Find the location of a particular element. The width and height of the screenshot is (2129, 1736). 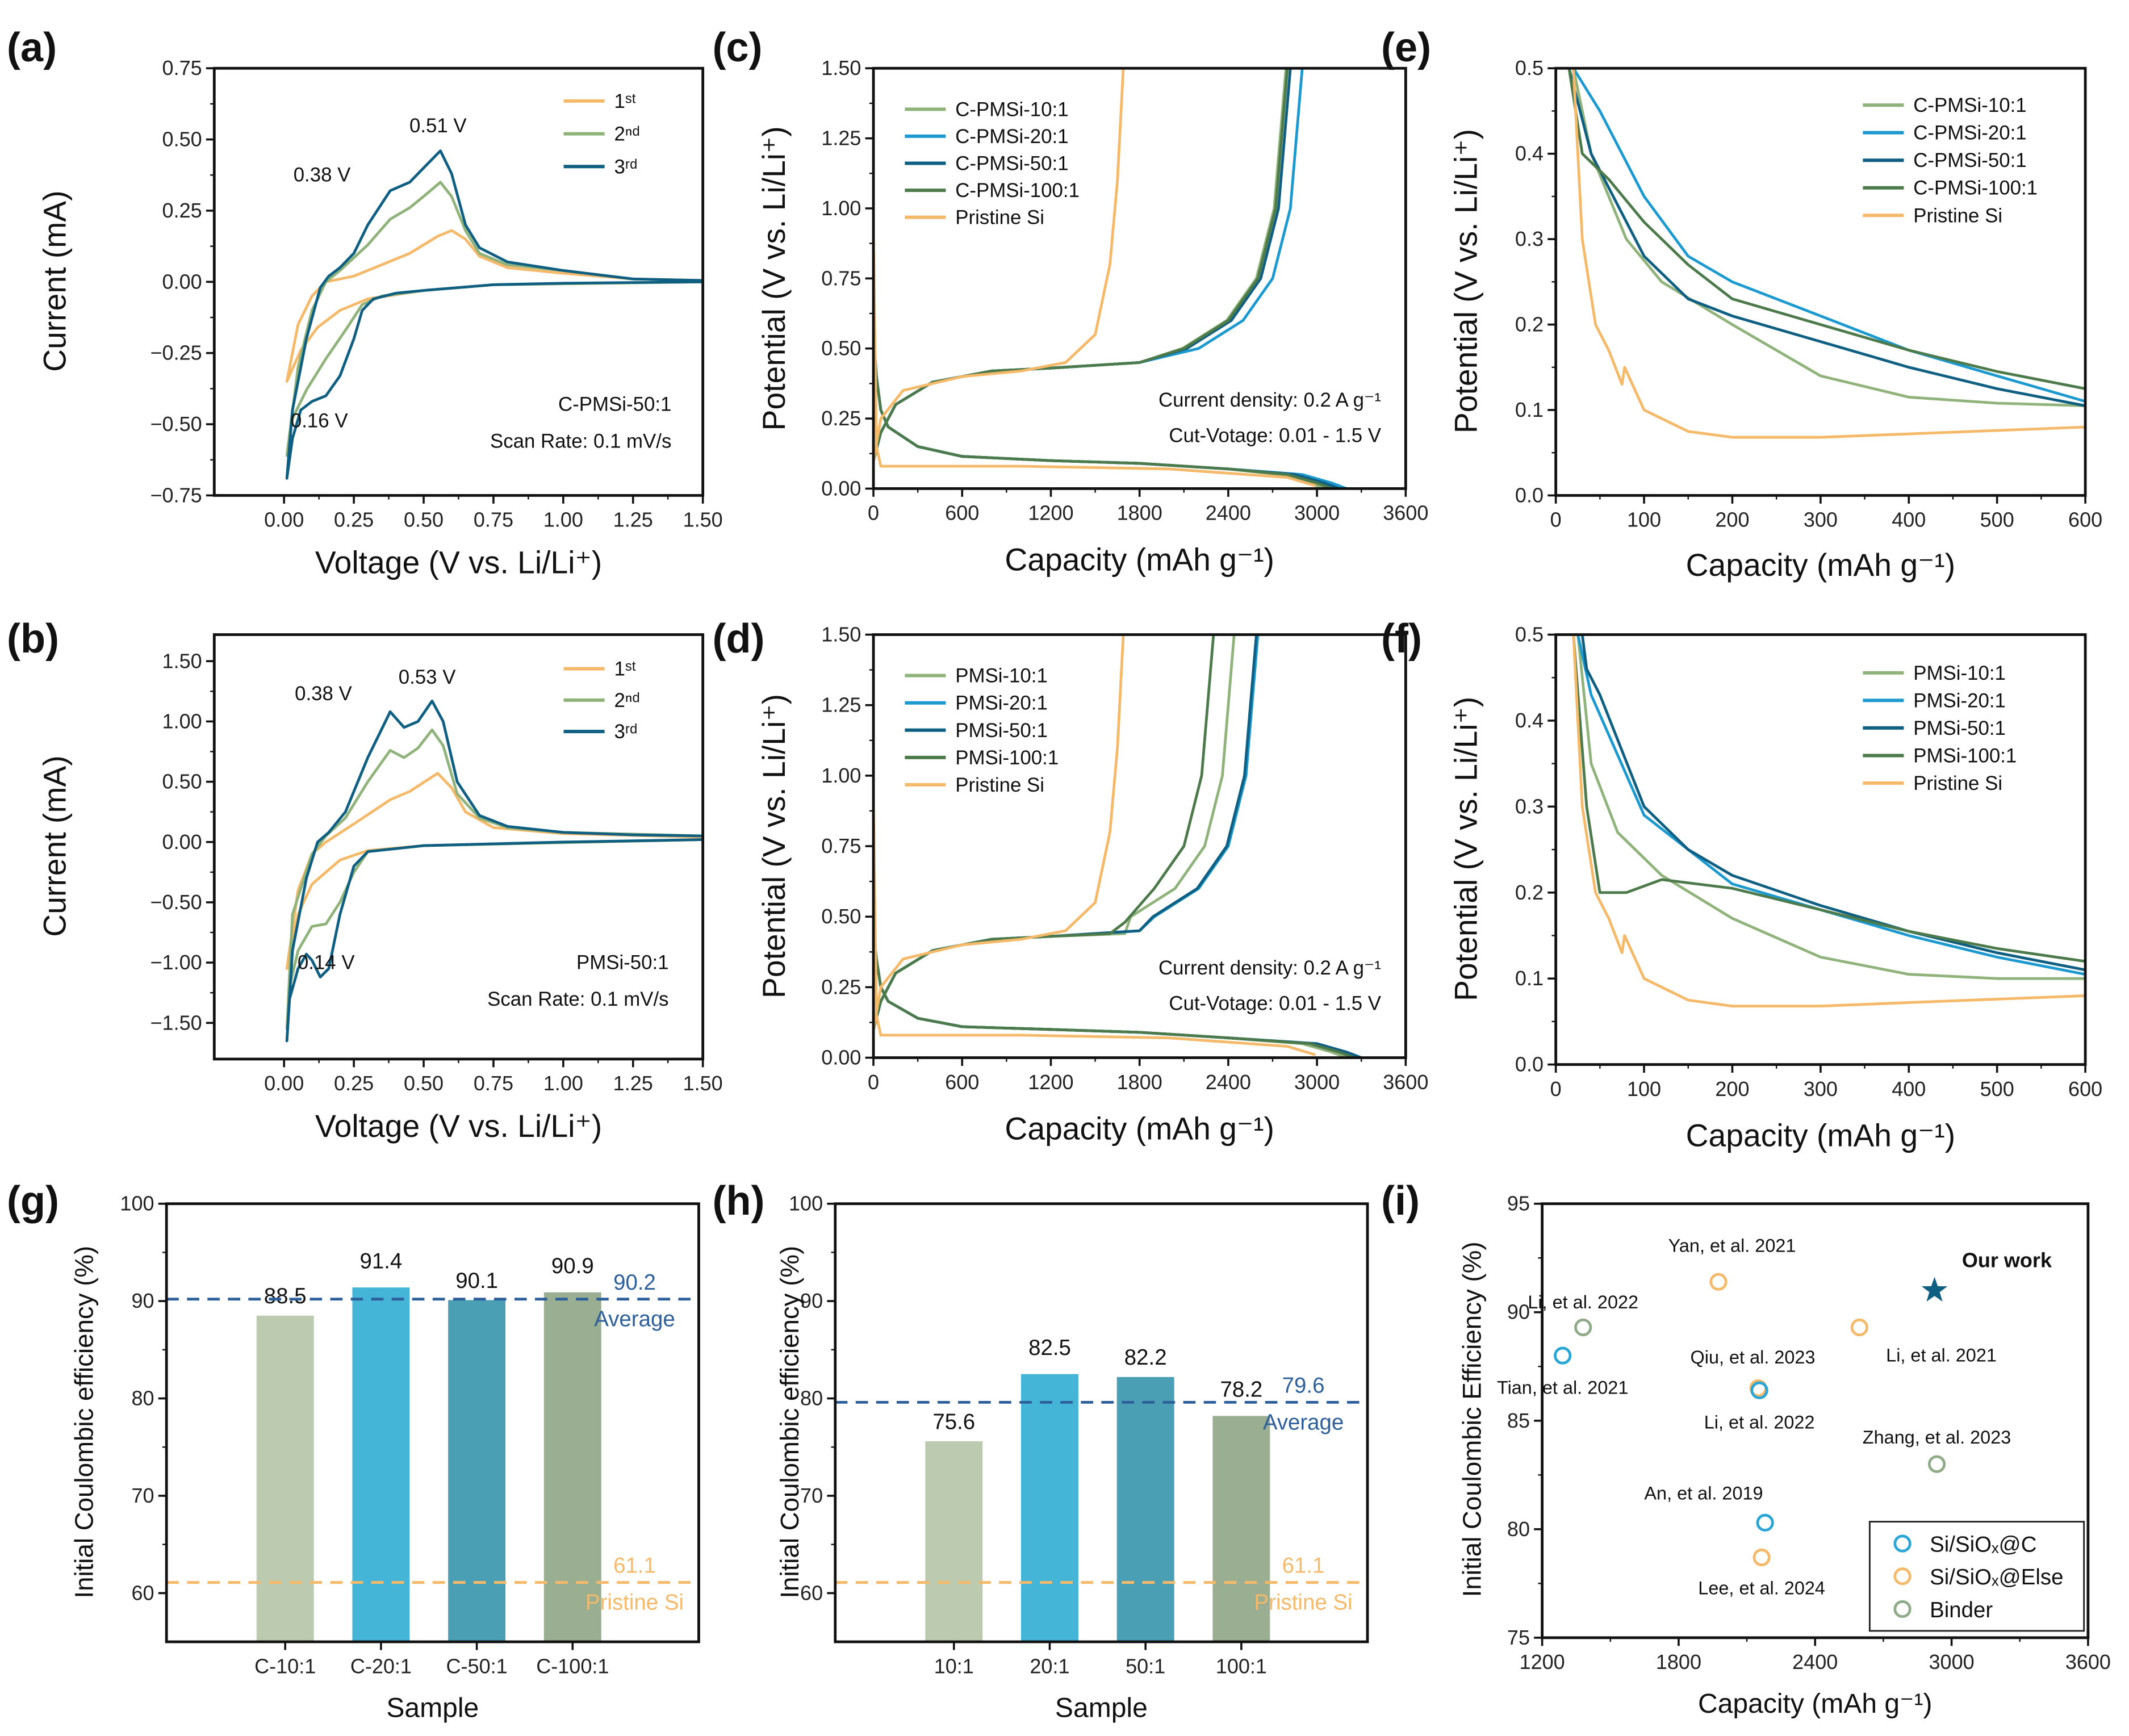

annotation: 0.51 V is located at coordinates (438, 126).